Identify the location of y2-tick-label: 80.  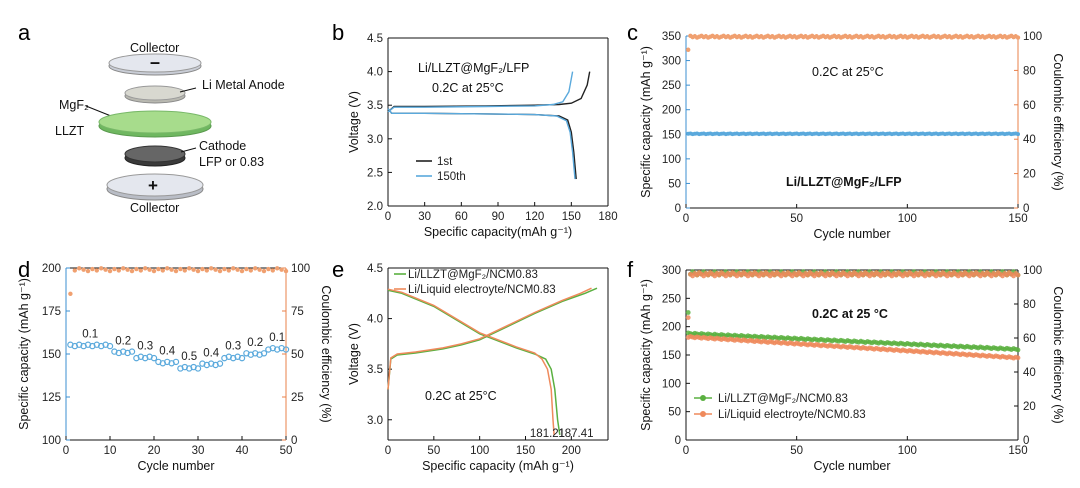
(1029, 305).